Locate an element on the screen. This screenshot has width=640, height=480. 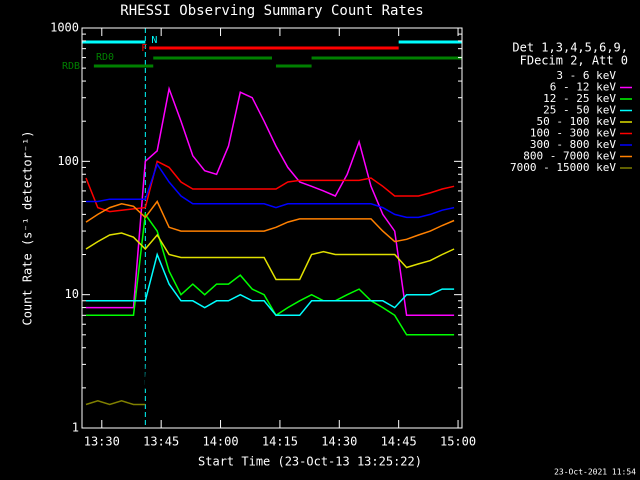
legend-title: FDecim 2, Att 0 is located at coordinates (574, 61).